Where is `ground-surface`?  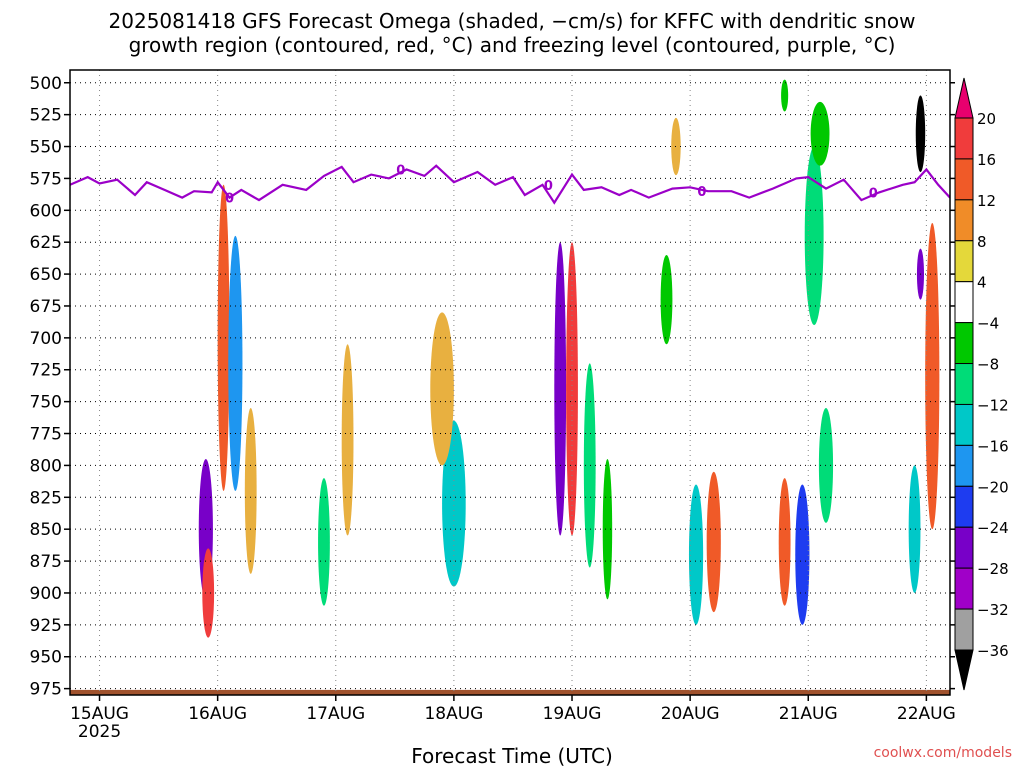
ground-surface is located at coordinates (510, 692).